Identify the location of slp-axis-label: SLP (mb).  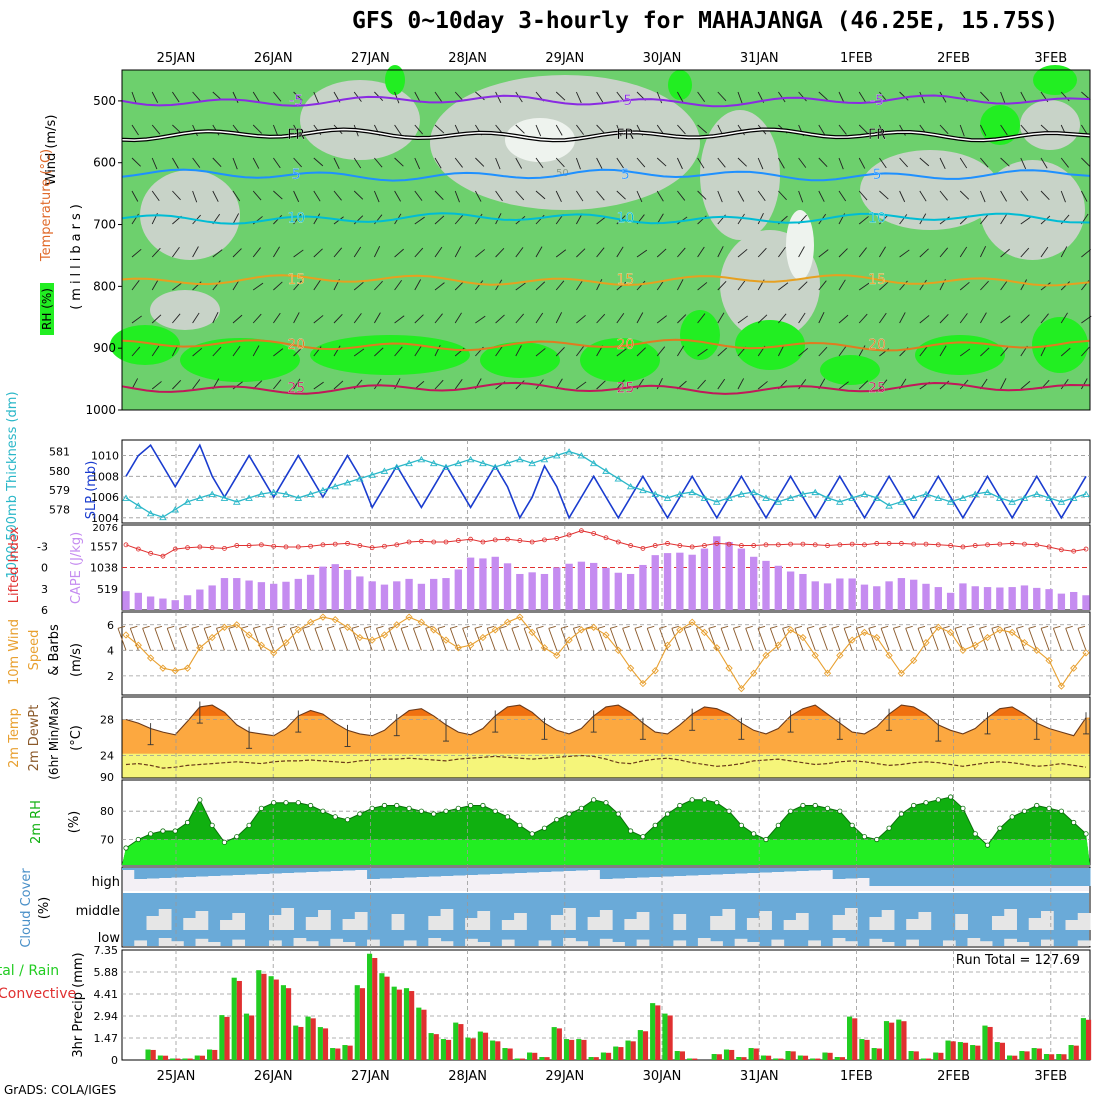
(91, 490).